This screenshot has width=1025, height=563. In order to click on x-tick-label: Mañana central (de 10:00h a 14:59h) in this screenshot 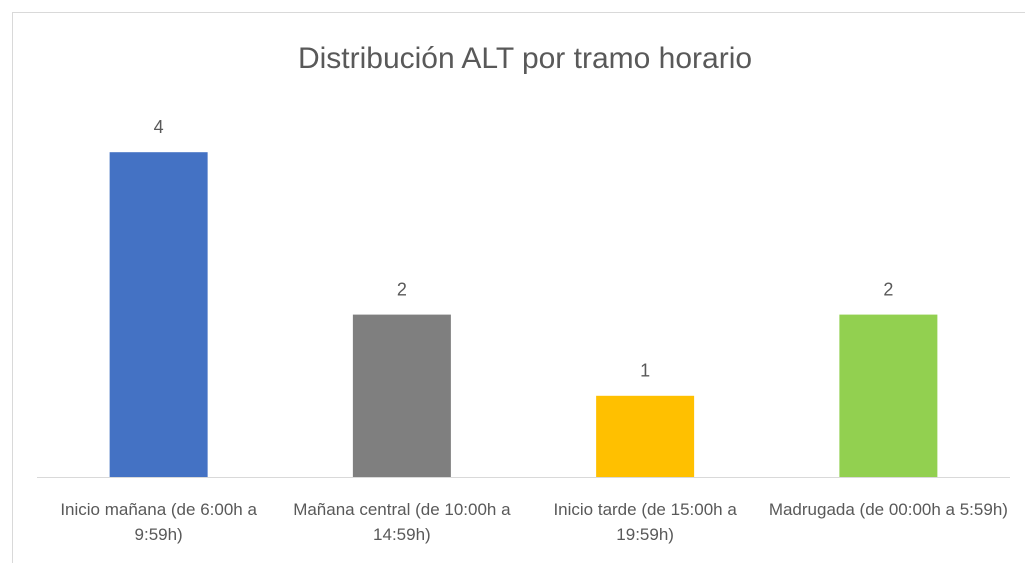, I will do `click(402, 522)`.